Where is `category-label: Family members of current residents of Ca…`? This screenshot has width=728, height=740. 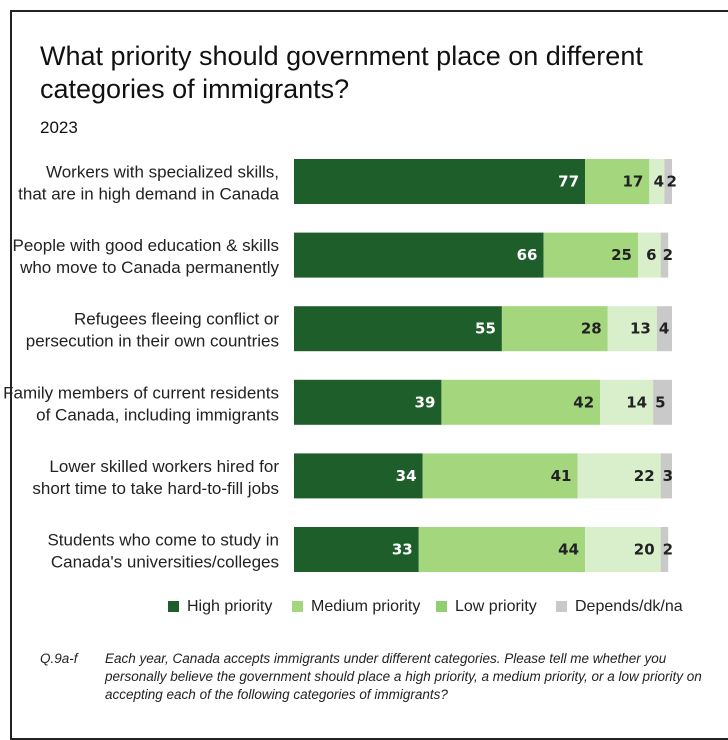
category-label: Family members of current residents of Ca… is located at coordinates (141, 403).